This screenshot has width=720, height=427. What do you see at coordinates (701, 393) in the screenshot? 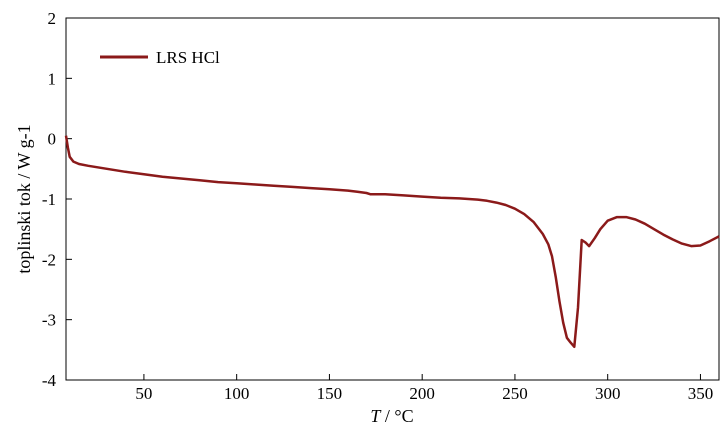
I see `x-tick-label: 350` at bounding box center [701, 393].